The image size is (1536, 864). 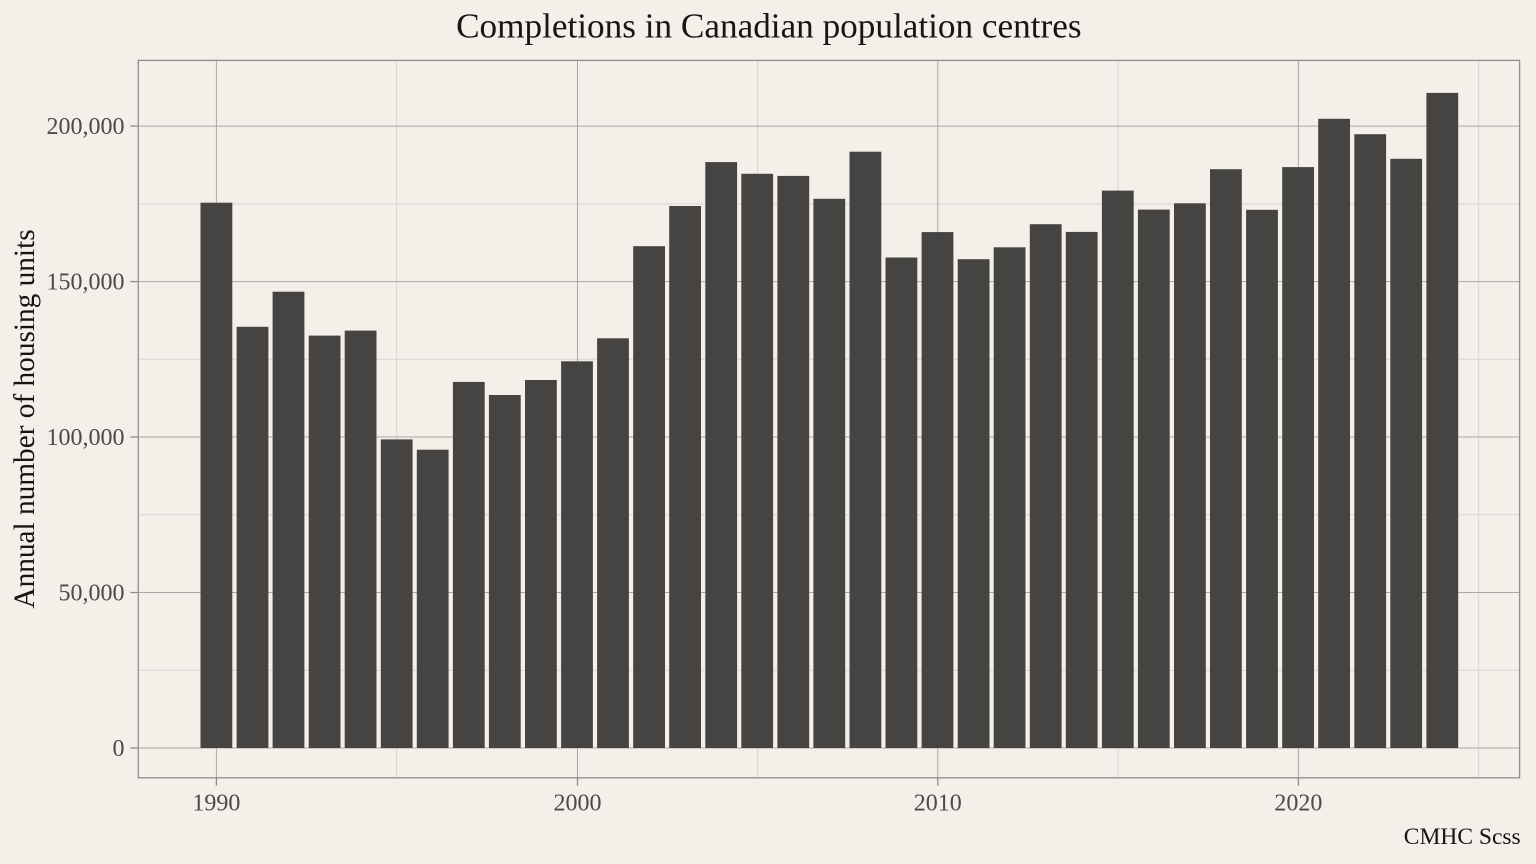 What do you see at coordinates (25, 418) in the screenshot?
I see `svg-text: Annual number of housing units` at bounding box center [25, 418].